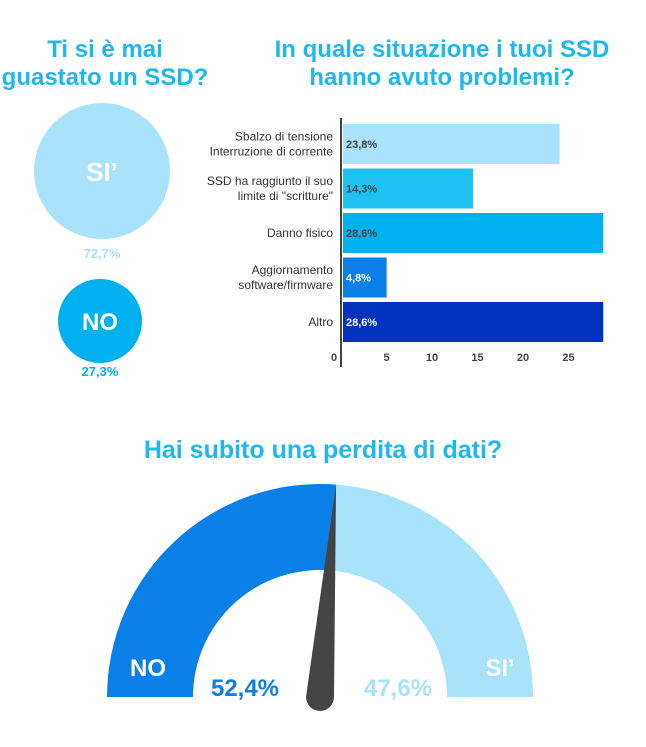 The width and height of the screenshot is (646, 747). What do you see at coordinates (361, 145) in the screenshot?
I see `bar-value: 23,8%` at bounding box center [361, 145].